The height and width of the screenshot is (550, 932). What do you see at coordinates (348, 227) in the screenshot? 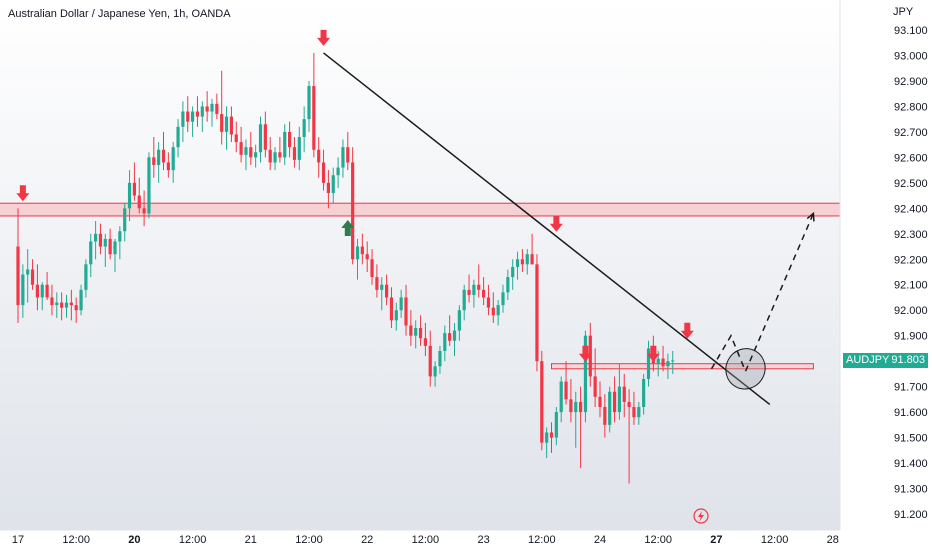
I see `up-arrow-marker` at bounding box center [348, 227].